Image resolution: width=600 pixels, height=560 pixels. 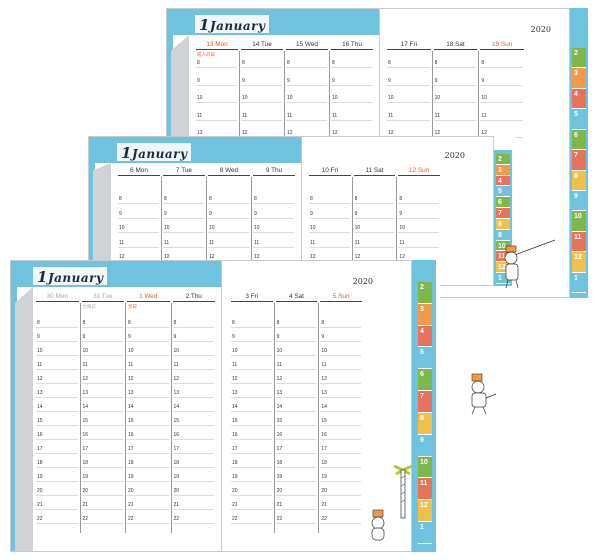 What do you see at coordinates (503, 224) in the screenshot?
I see `month-tab: 8` at bounding box center [503, 224].